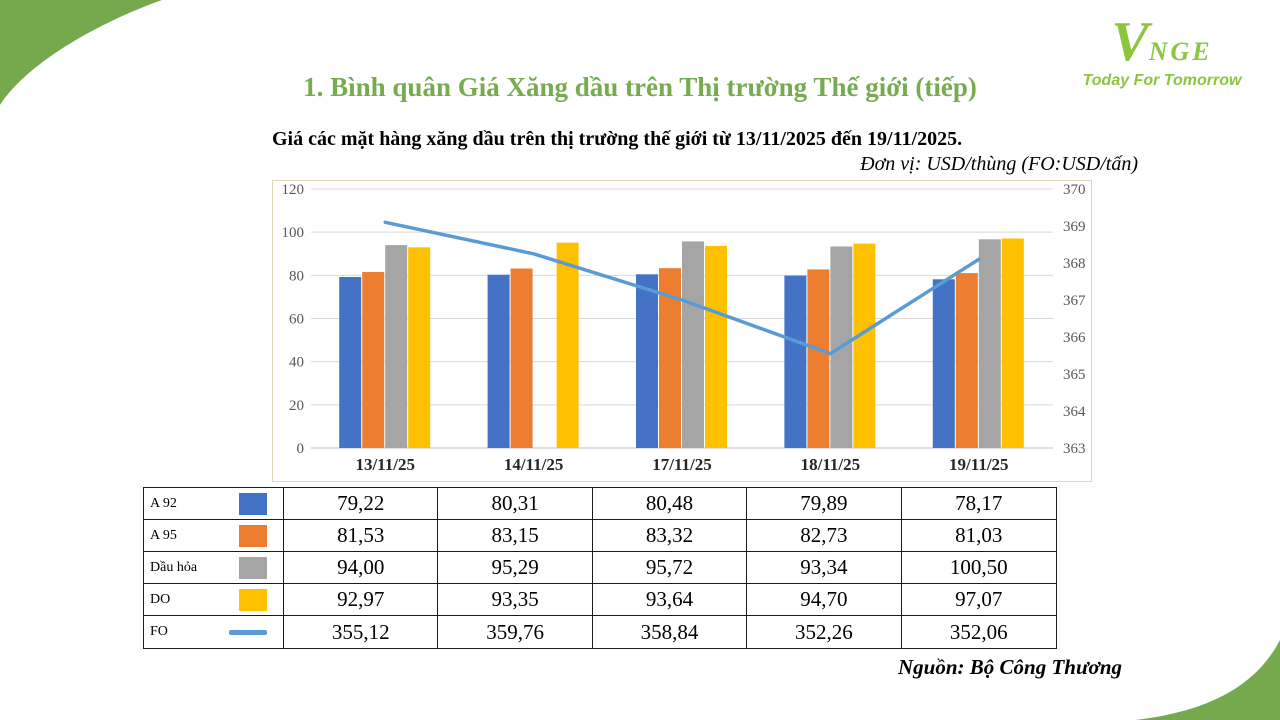 This screenshot has height=720, width=1280. What do you see at coordinates (214, 599) in the screenshot?
I see `series-label-cell: DO` at bounding box center [214, 599].